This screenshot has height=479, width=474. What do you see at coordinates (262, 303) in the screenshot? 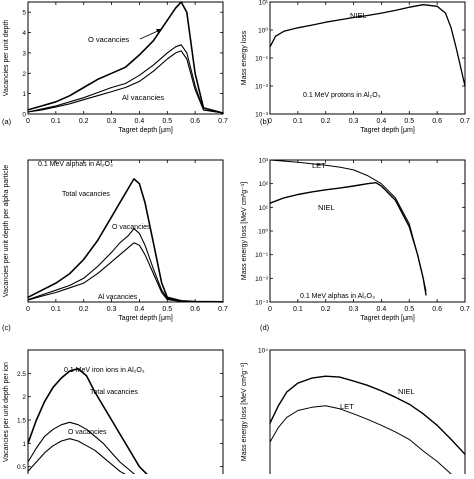
I see `chart-d-ytick-label: 10⁻³` at bounding box center [262, 303].